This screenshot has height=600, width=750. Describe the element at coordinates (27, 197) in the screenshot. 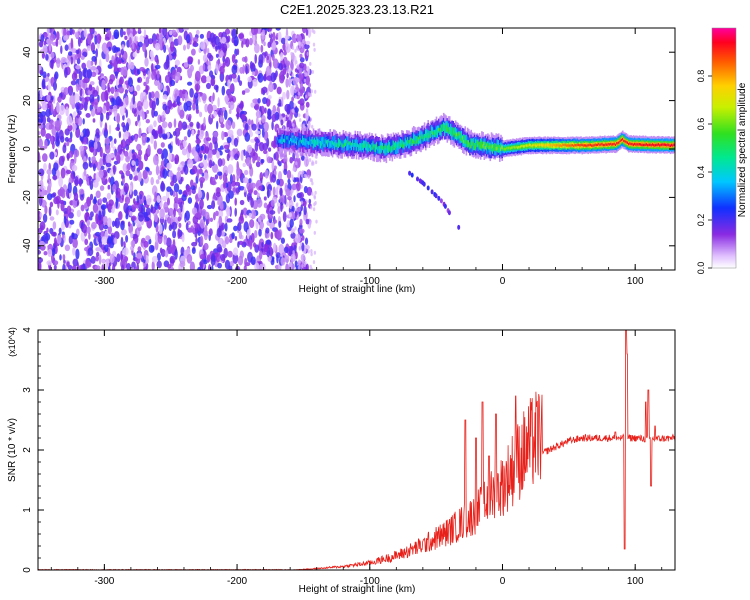

I see `y-tick-label: -20` at that location.